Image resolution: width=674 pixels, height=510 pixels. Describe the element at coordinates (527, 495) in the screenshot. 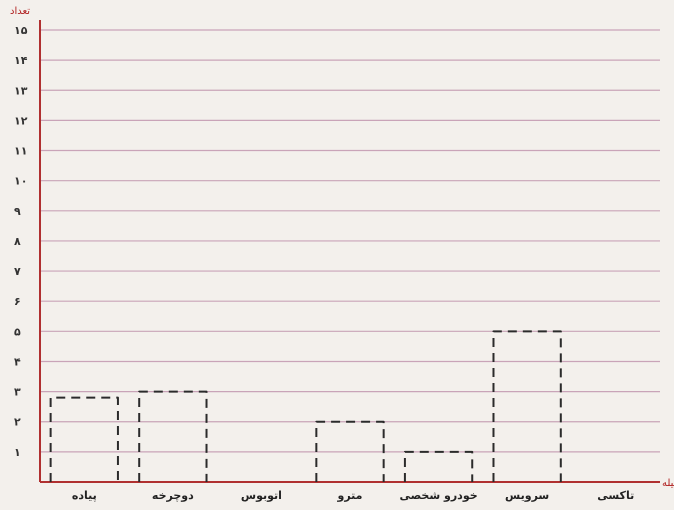

I see `x-category-label: سرویس` at that location.